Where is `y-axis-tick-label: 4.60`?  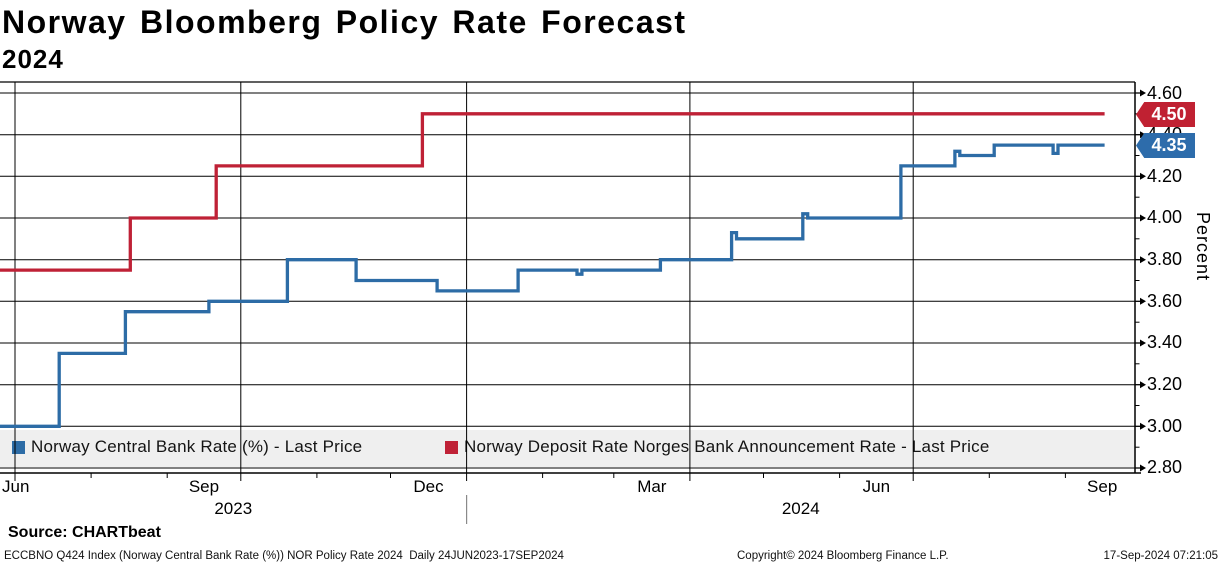
y-axis-tick-label: 4.60 is located at coordinates (1165, 92).